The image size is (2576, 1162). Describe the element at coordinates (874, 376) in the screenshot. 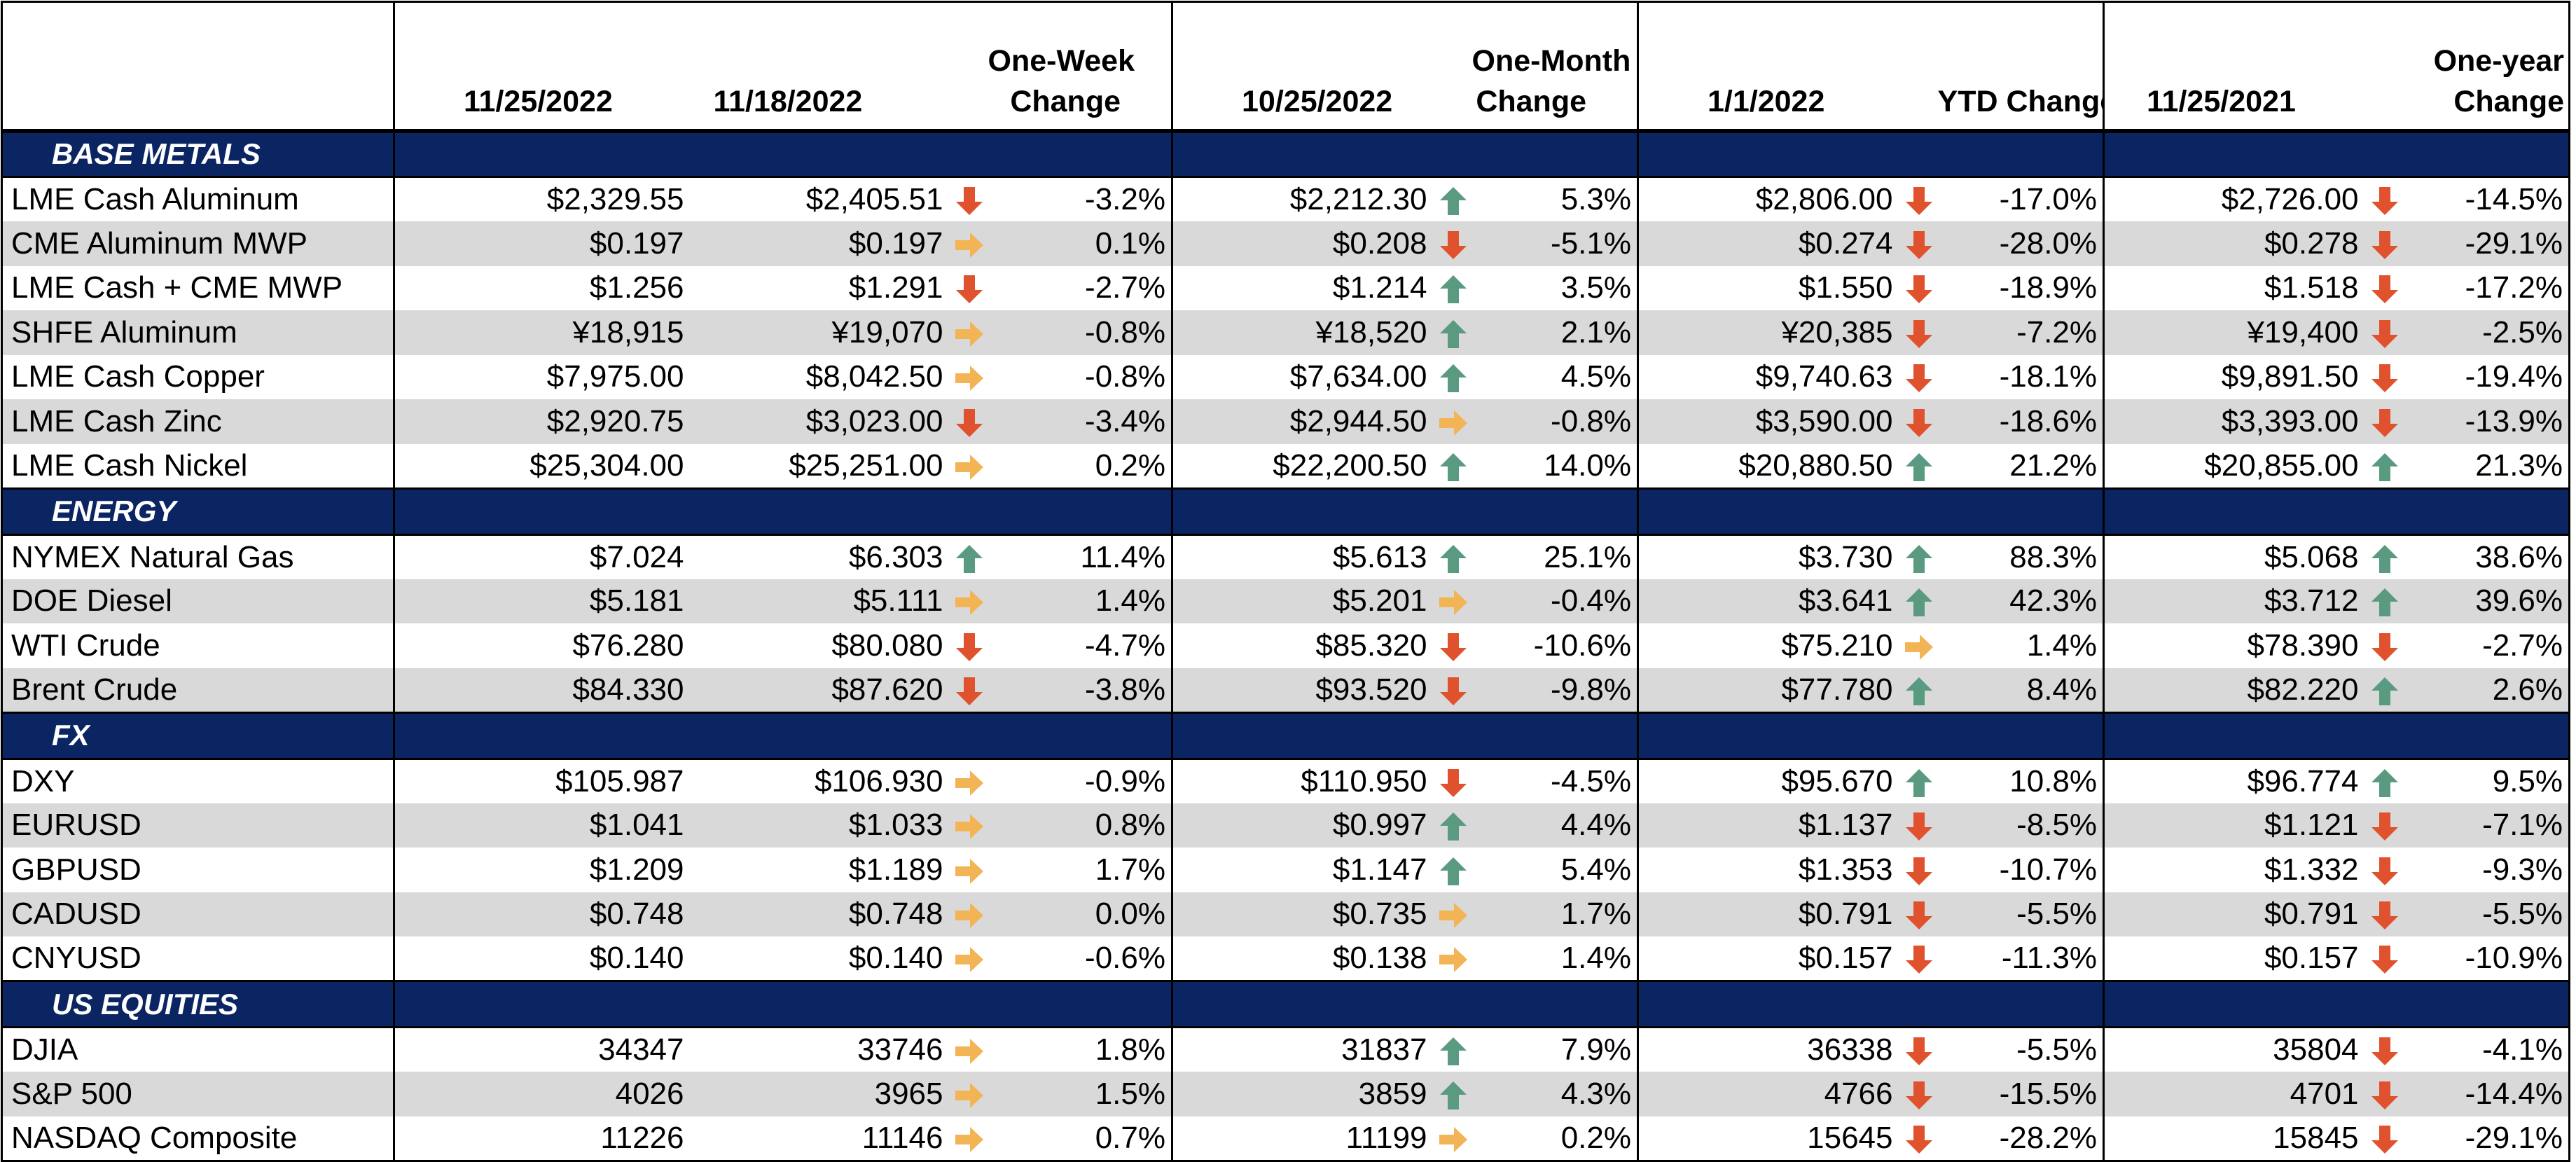

I see `value-week-ago: $8,042.50` at that location.